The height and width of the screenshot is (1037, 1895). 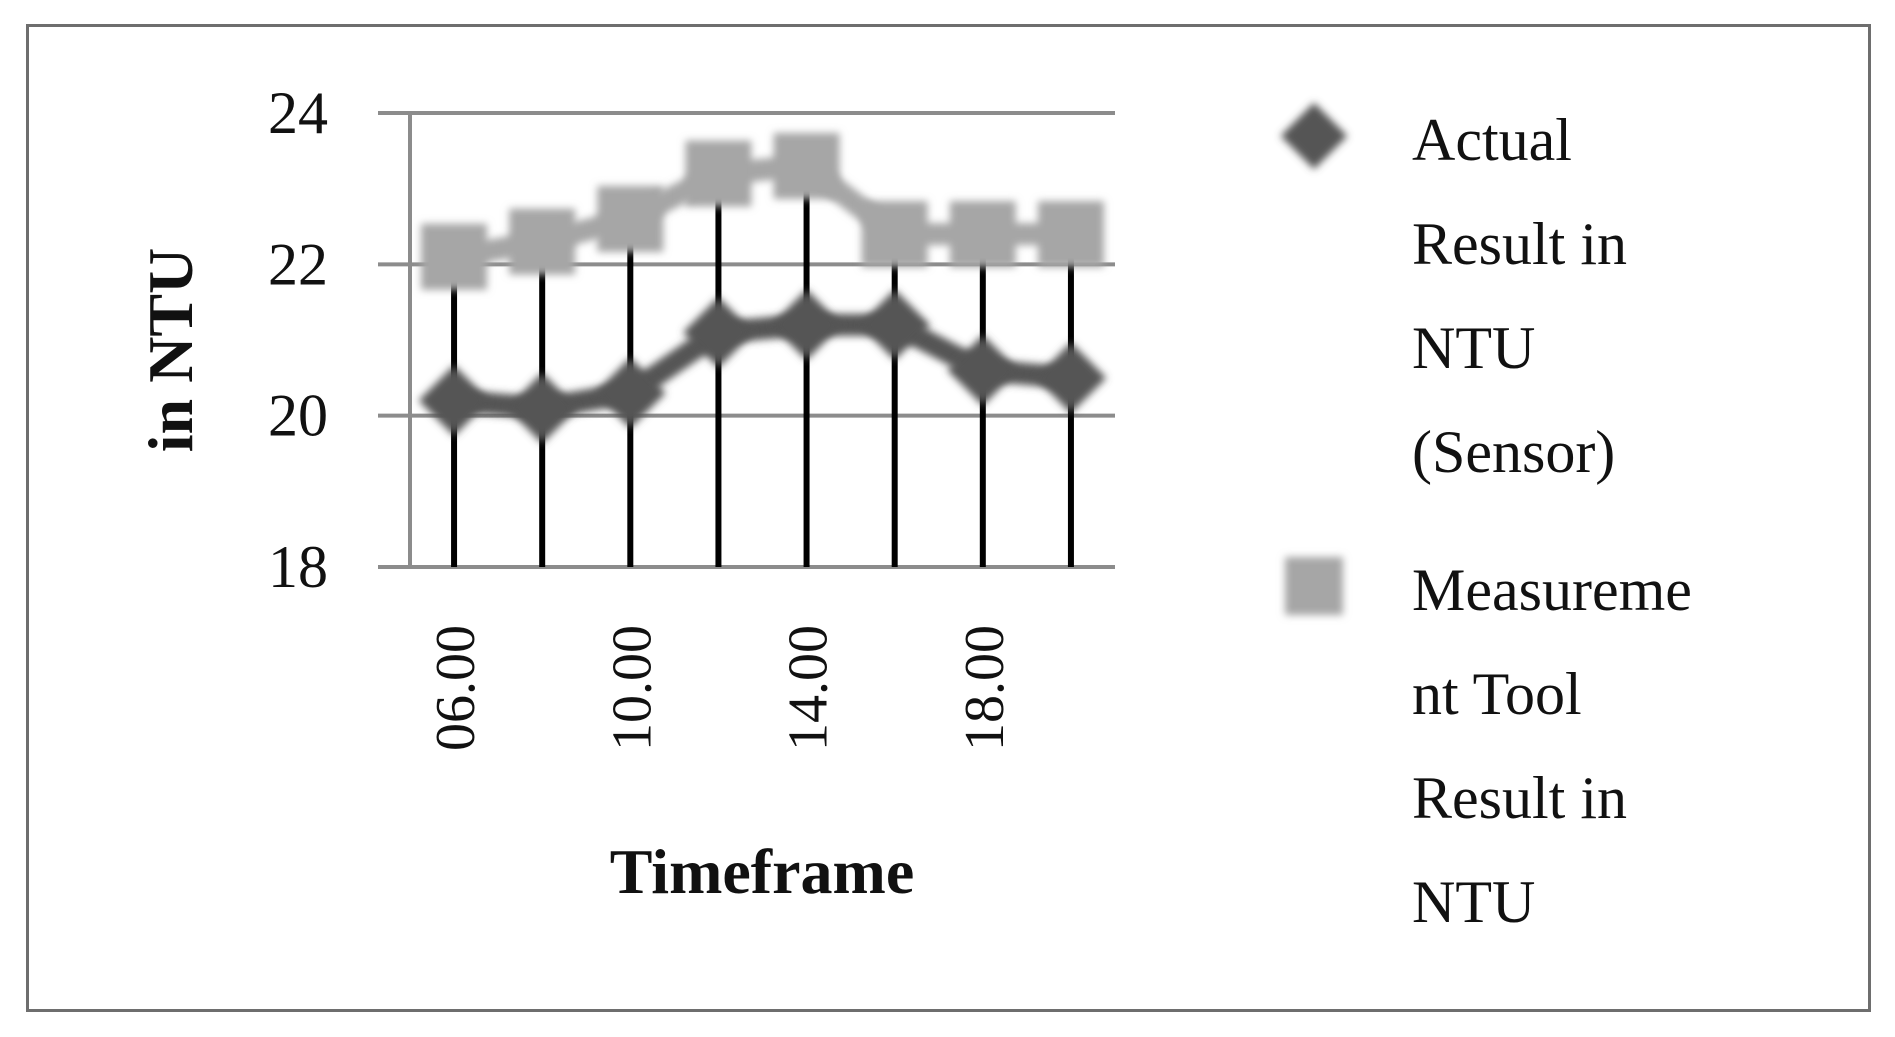 I want to click on y-tick-label: 22, so click(x=298, y=264).